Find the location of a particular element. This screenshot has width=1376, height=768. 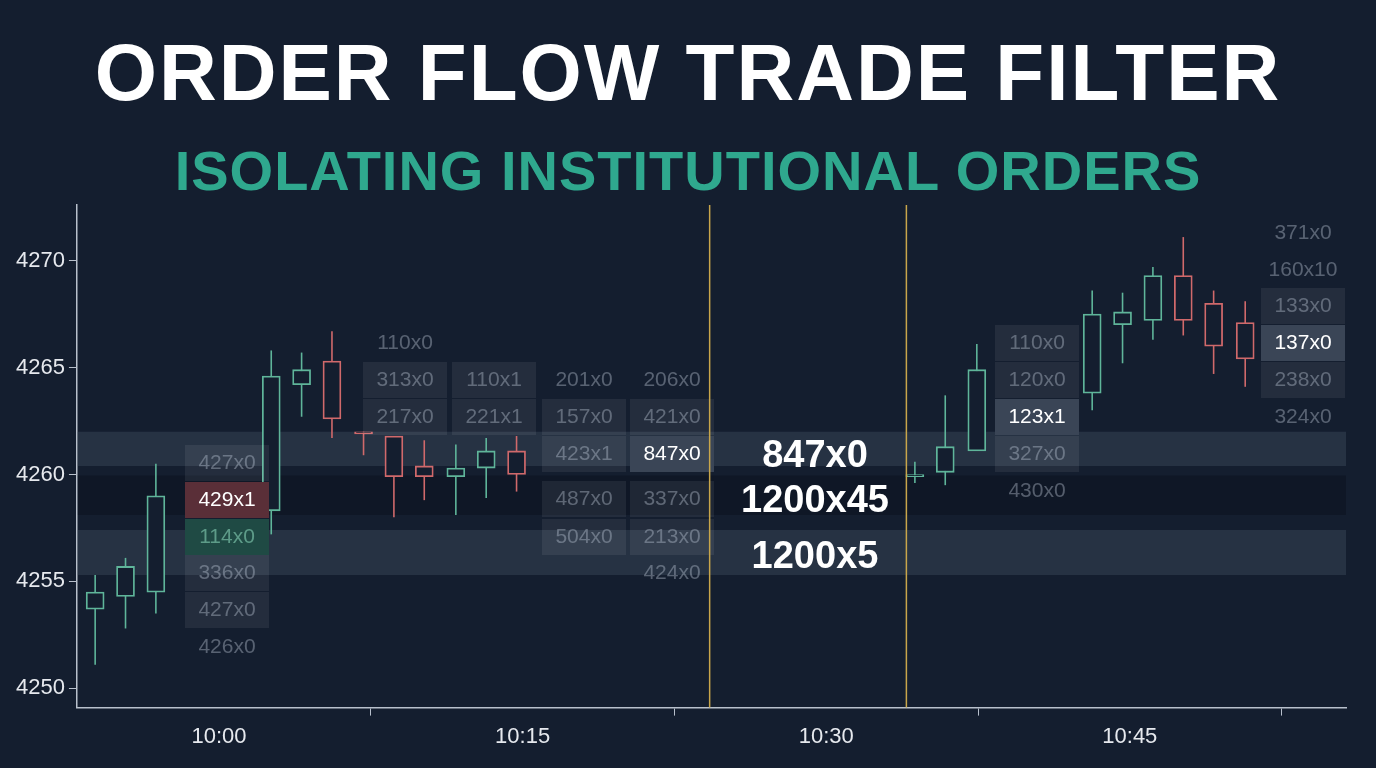

annotation: 137x0 is located at coordinates (1303, 341).